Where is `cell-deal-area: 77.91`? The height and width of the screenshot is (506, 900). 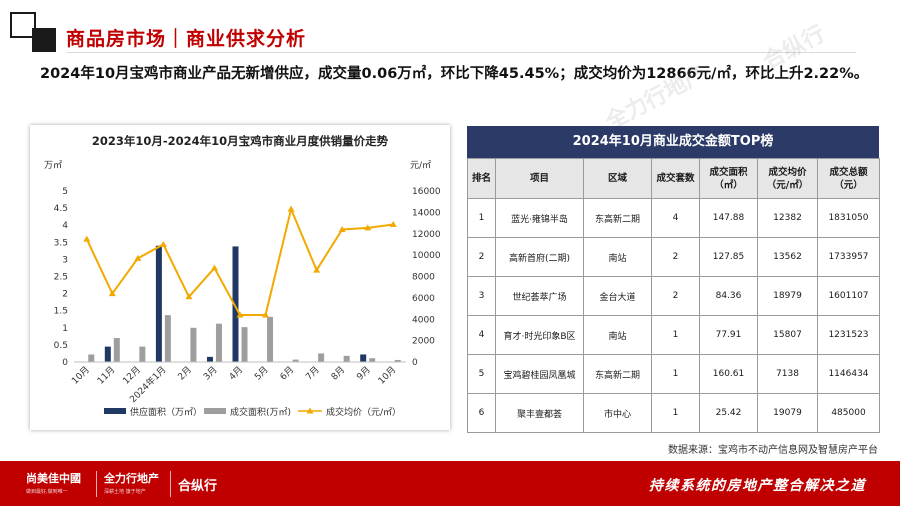 cell-deal-area: 77.91 is located at coordinates (728, 335).